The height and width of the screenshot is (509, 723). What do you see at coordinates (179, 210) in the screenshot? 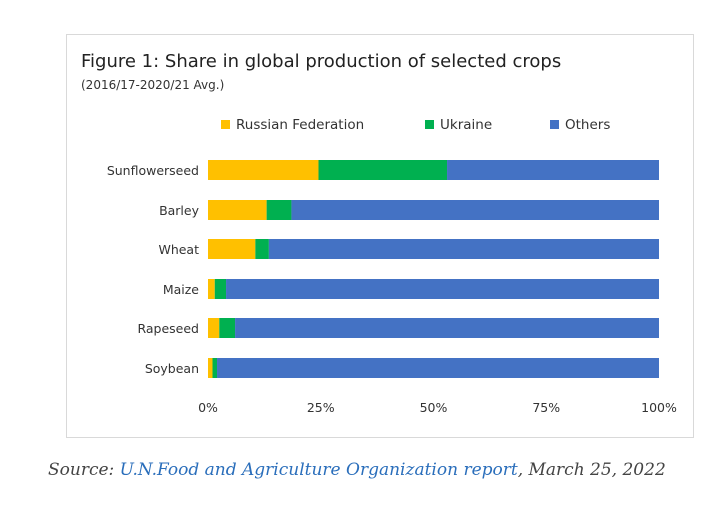
I see `category-label: Barley` at bounding box center [179, 210].